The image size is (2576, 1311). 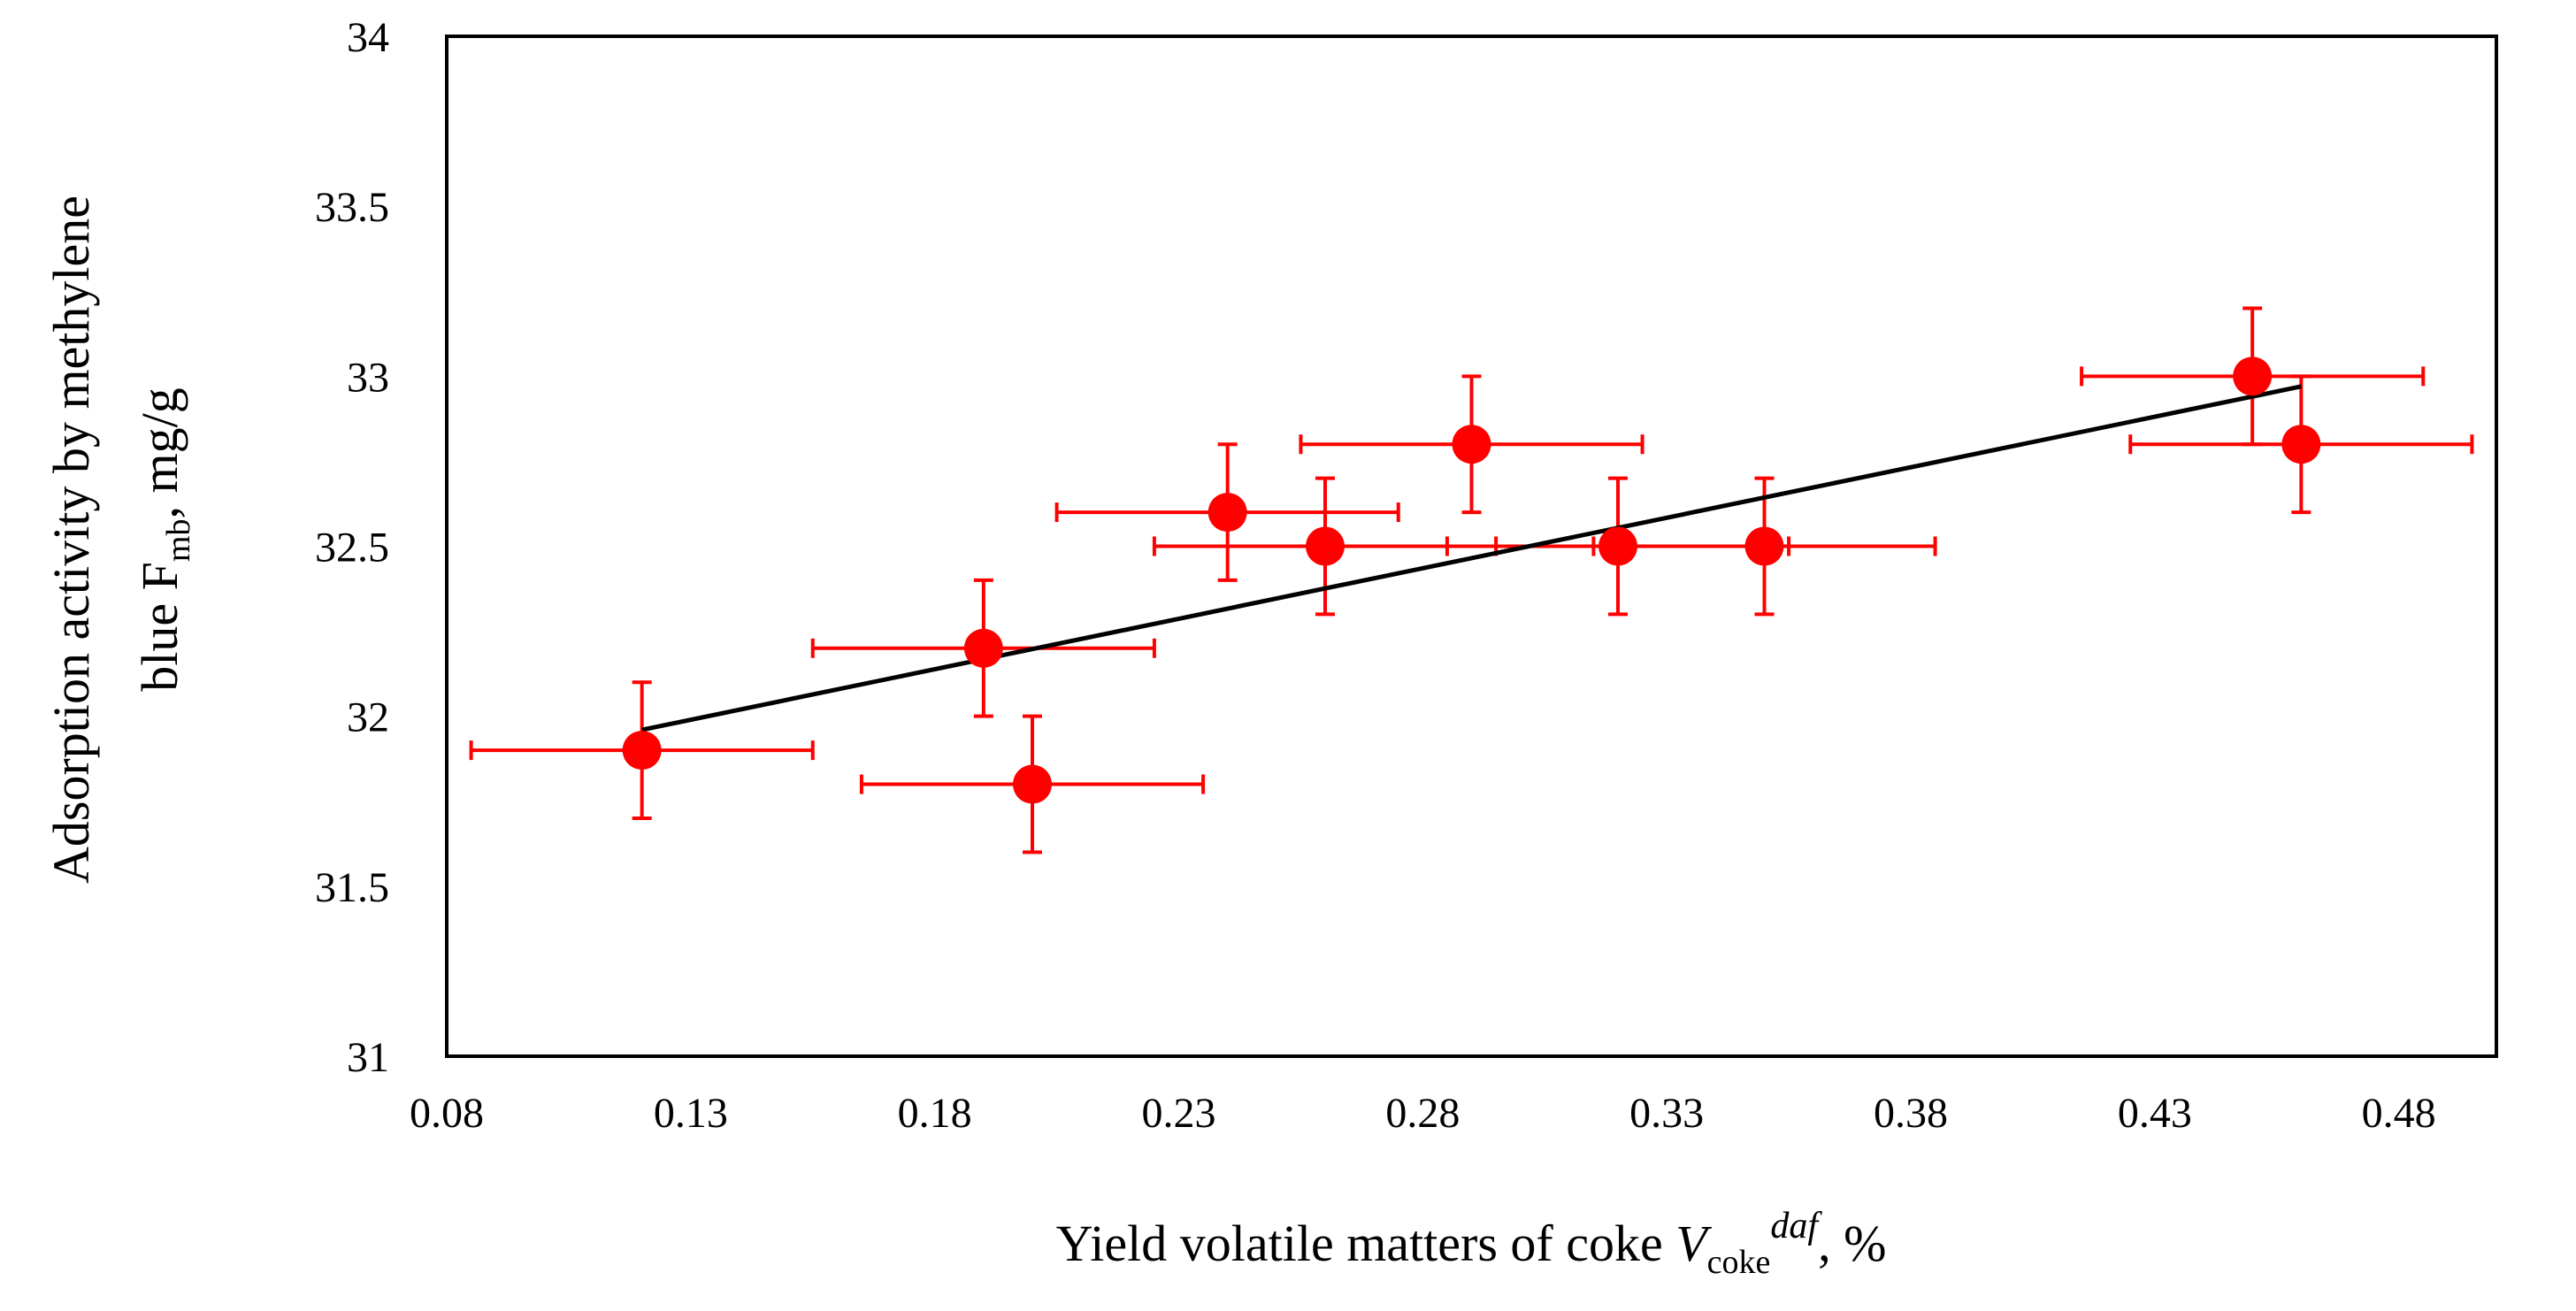 I want to click on x-tick-label: 0.28, so click(x=1422, y=1113).